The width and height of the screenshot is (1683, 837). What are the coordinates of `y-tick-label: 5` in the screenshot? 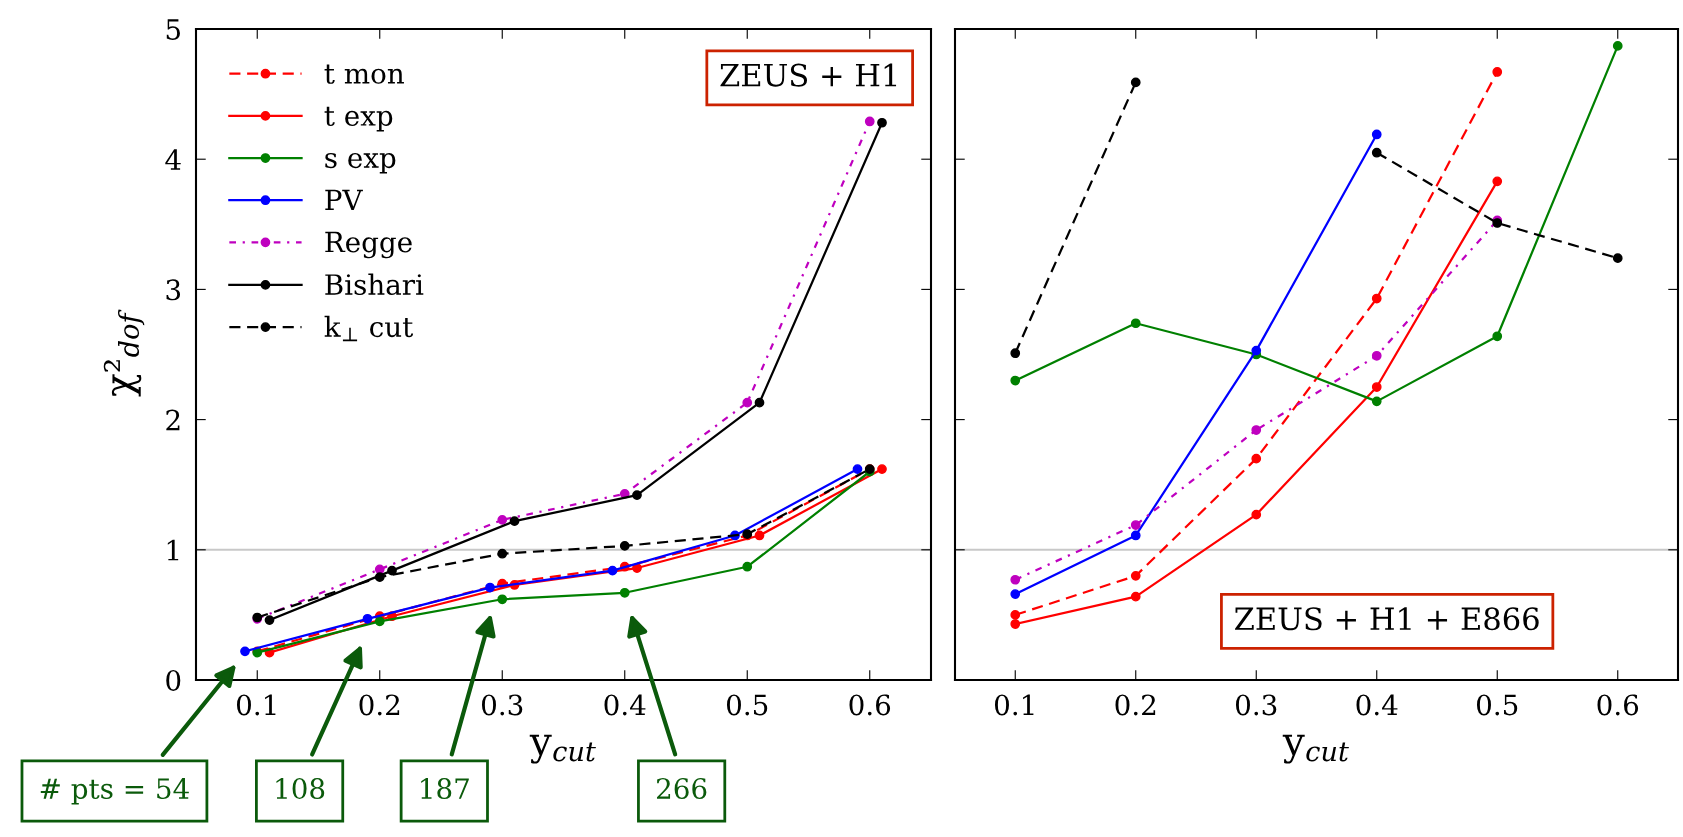 It's located at (173, 29).